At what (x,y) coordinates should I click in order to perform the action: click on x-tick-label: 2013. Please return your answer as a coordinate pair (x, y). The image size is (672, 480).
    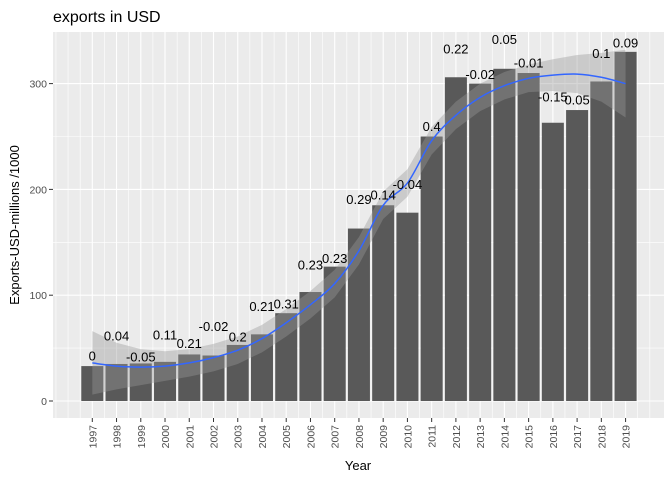
    Looking at the image, I should click on (481, 437).